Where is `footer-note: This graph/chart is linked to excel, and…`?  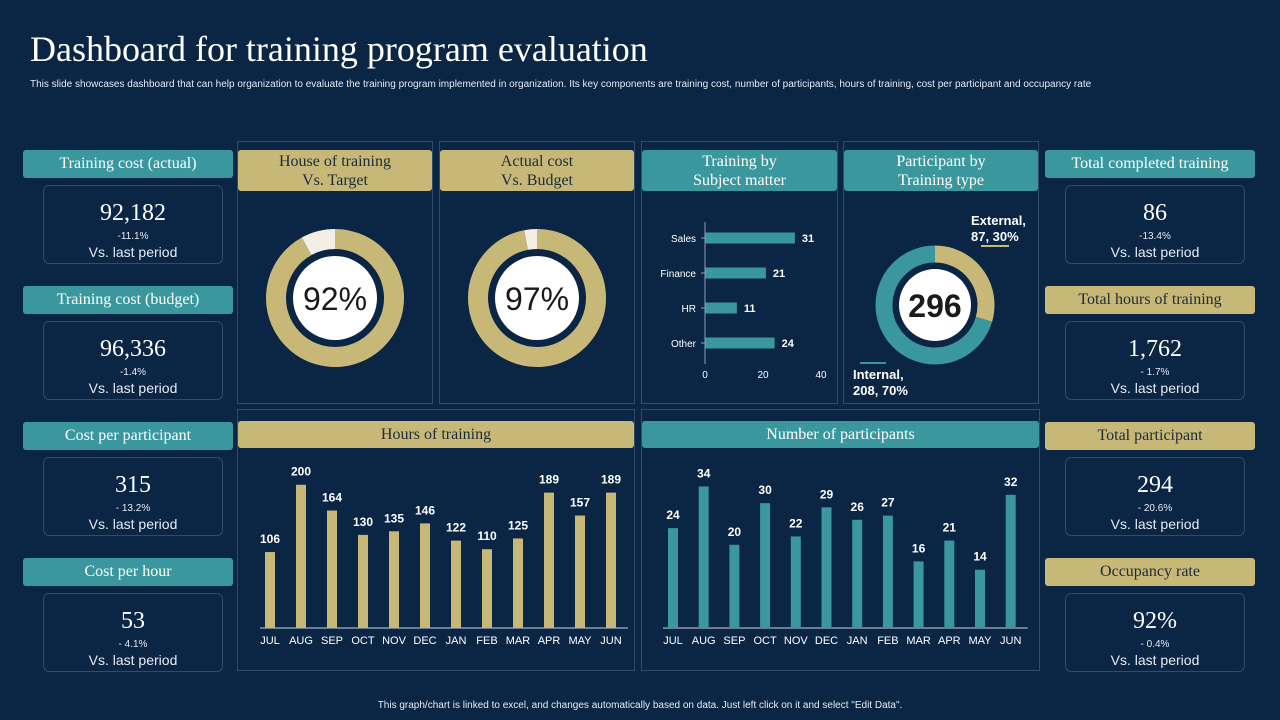 footer-note: This graph/chart is linked to excel, and… is located at coordinates (640, 705).